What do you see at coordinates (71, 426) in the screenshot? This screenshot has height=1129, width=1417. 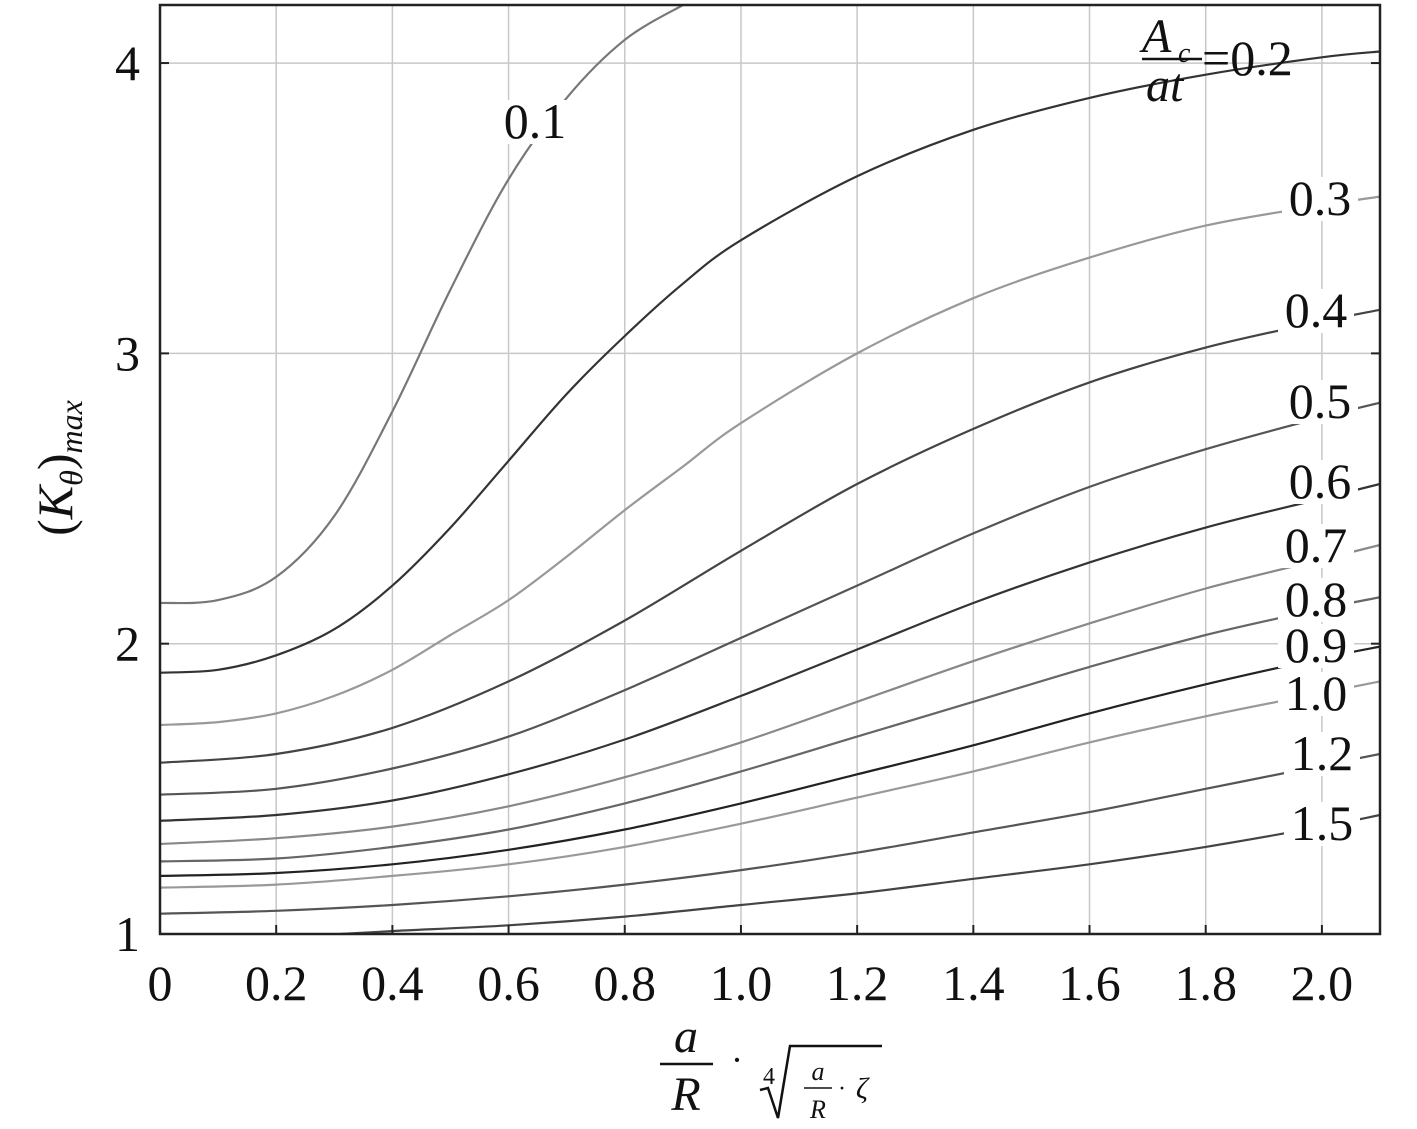 I see `y-title-sub: max` at bounding box center [71, 426].